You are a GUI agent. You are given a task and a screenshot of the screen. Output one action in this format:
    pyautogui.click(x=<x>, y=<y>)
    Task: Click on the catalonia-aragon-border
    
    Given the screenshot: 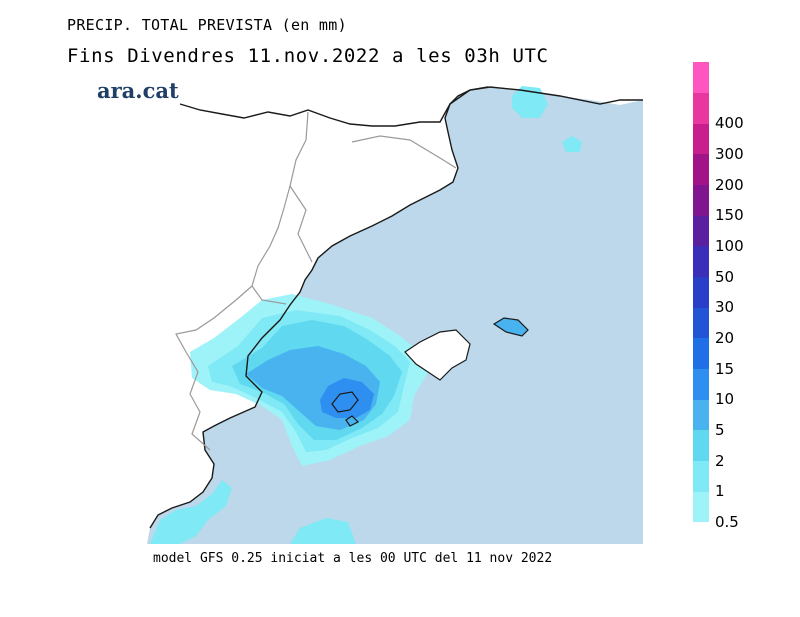 What is the action you would take?
    pyautogui.click(x=280, y=208)
    